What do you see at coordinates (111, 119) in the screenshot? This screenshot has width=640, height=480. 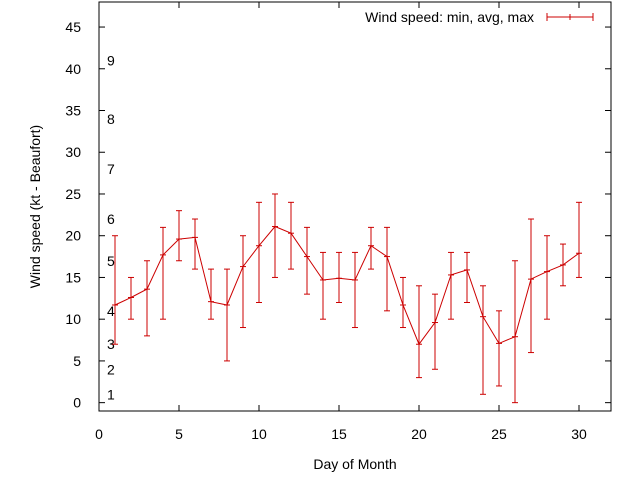 I see `beaufort-label: 8` at bounding box center [111, 119].